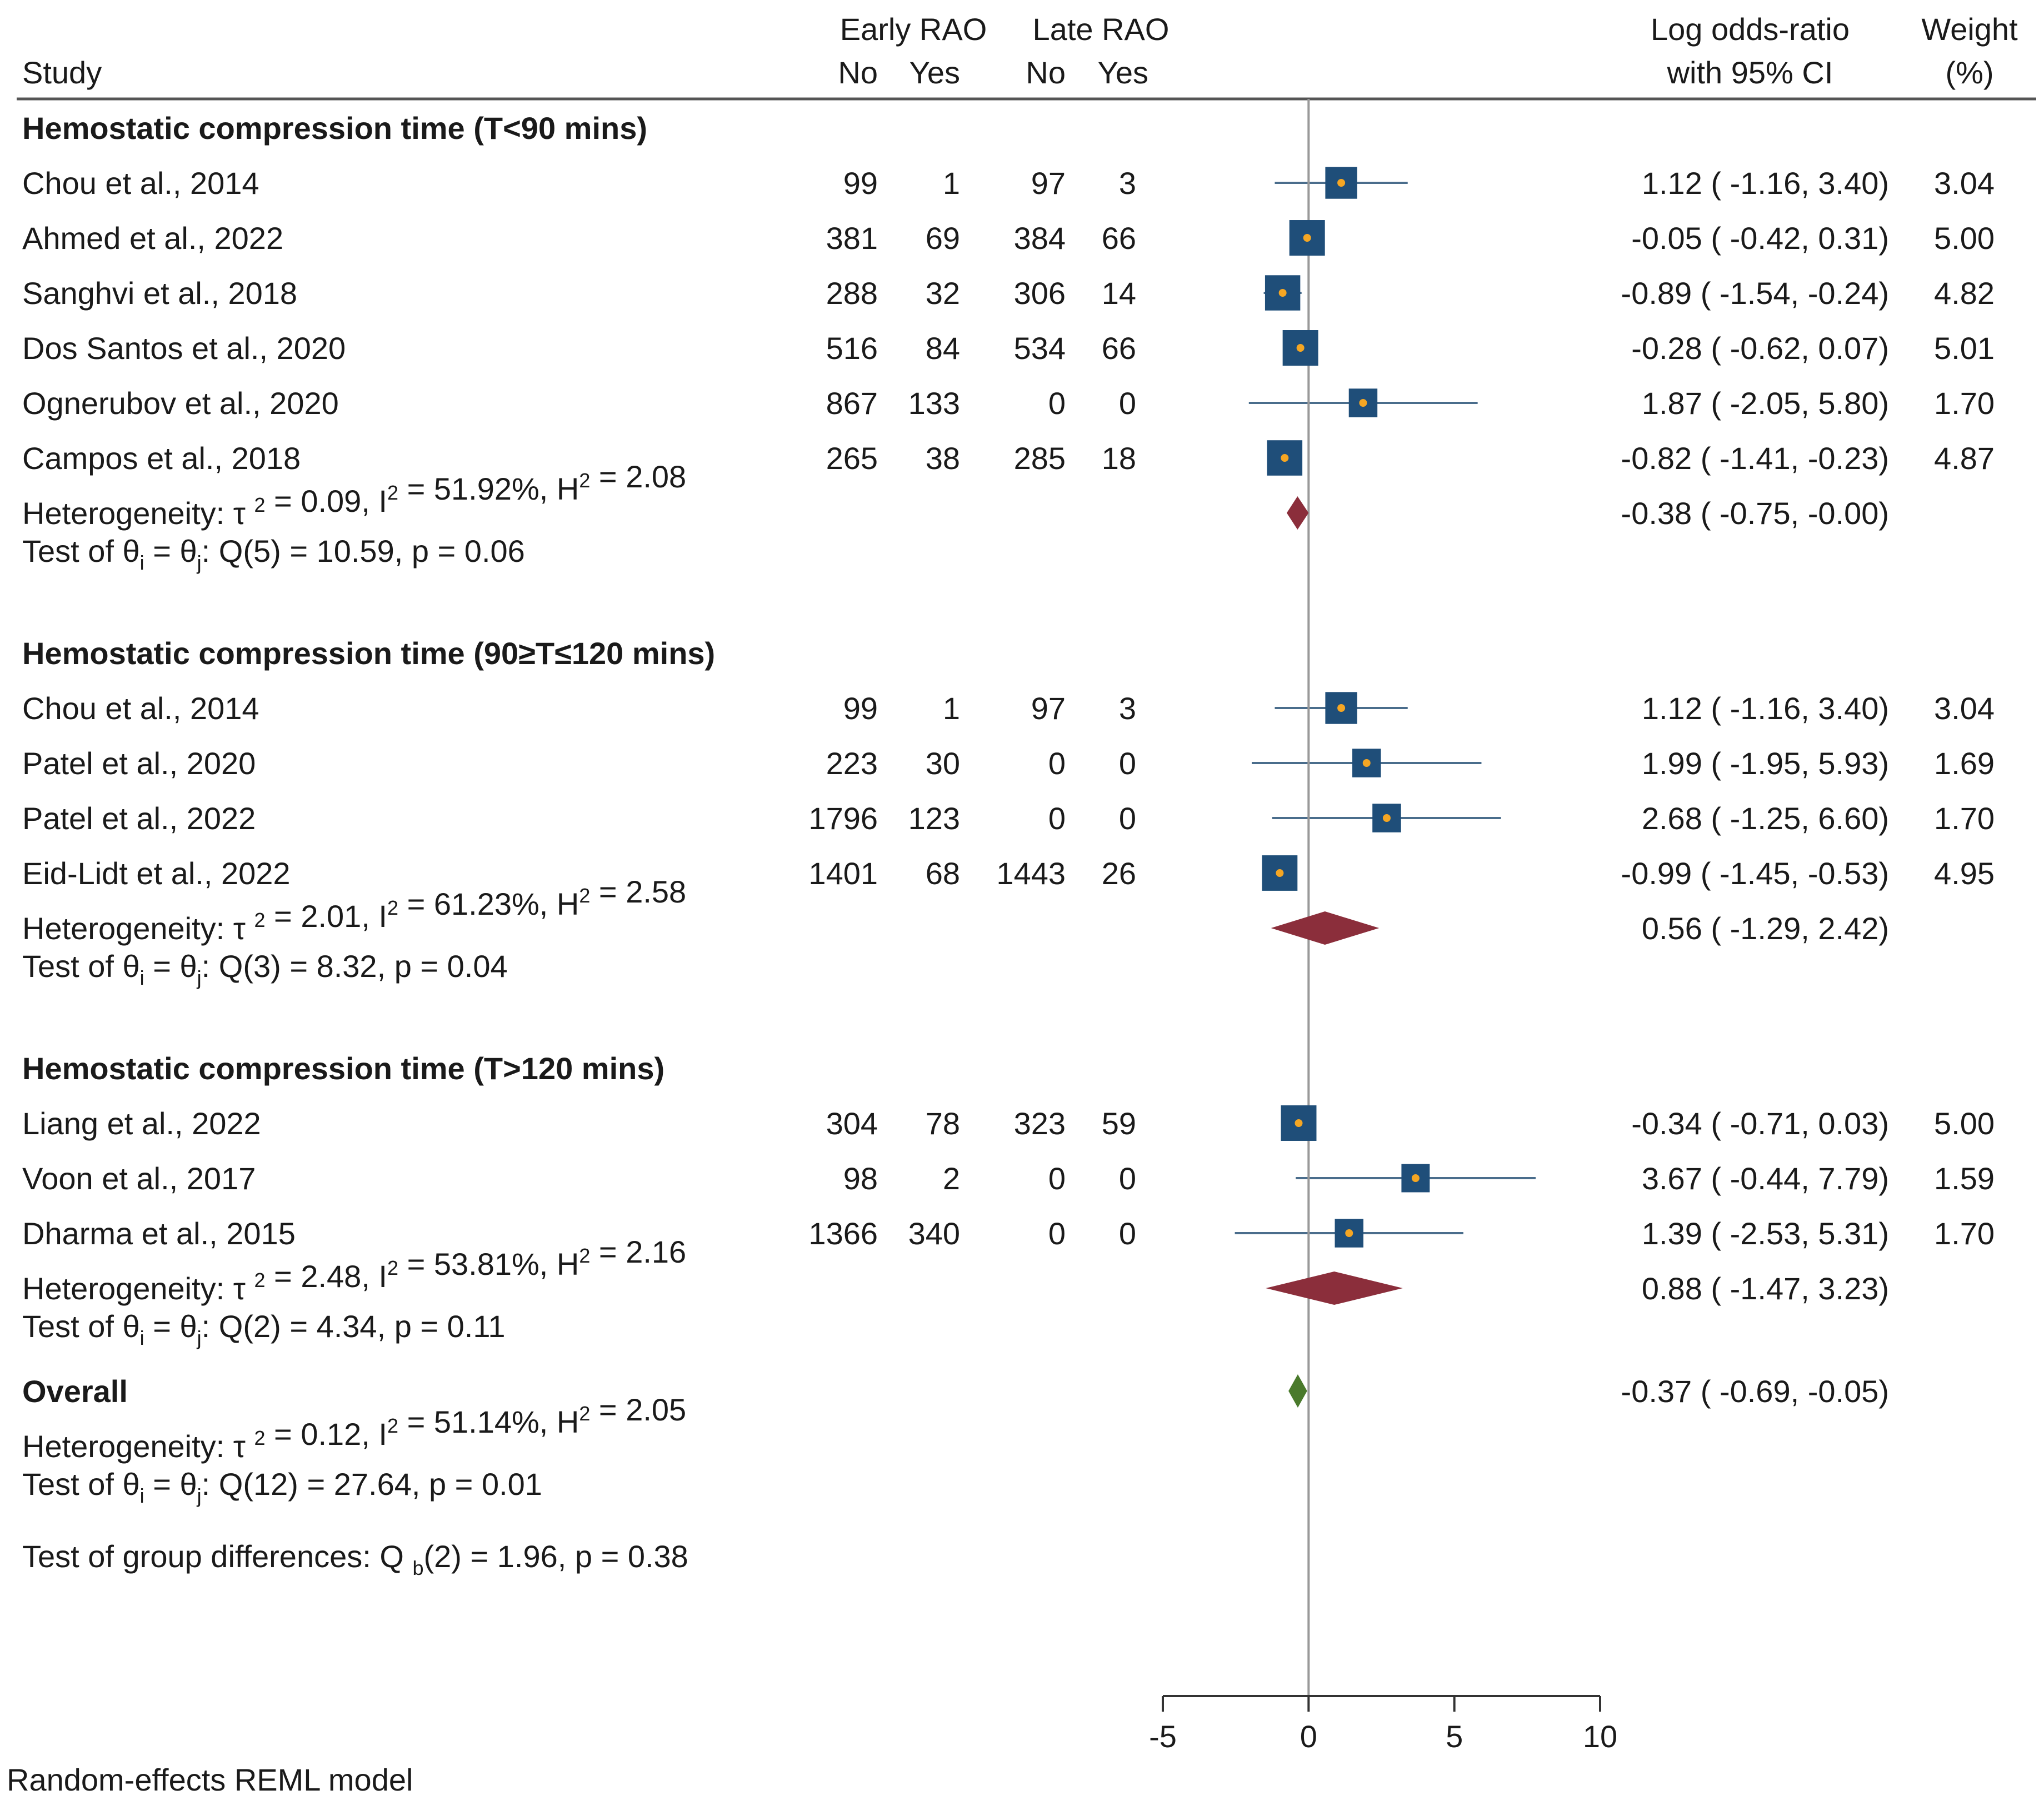 The width and height of the screenshot is (2044, 1805). Describe the element at coordinates (943, 238) in the screenshot. I see `early-yes-g0-s1: 69` at that location.